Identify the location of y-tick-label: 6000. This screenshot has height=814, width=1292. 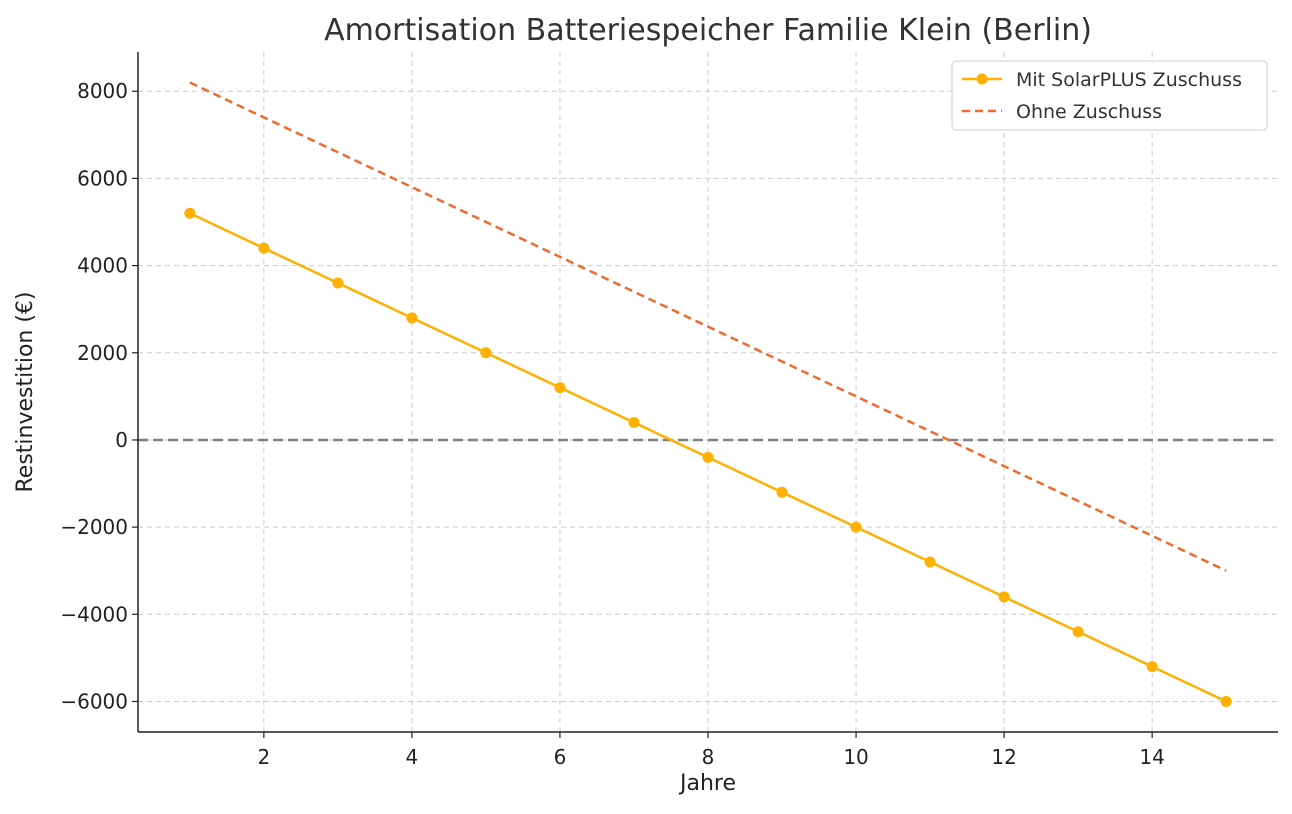
(102, 178).